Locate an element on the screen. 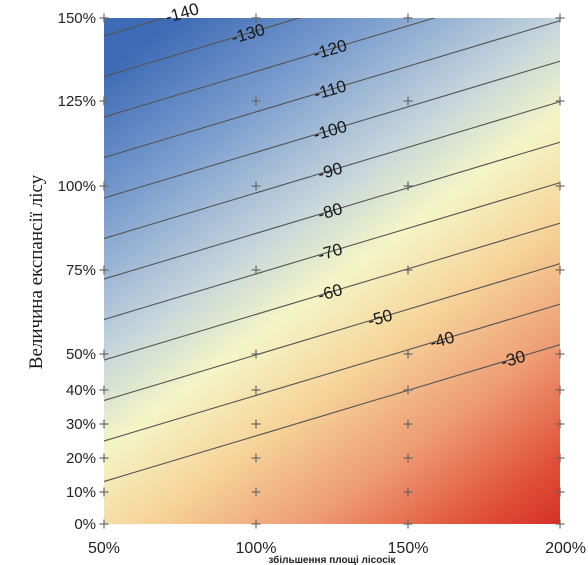  y-tick-label: 125% is located at coordinates (77, 101).